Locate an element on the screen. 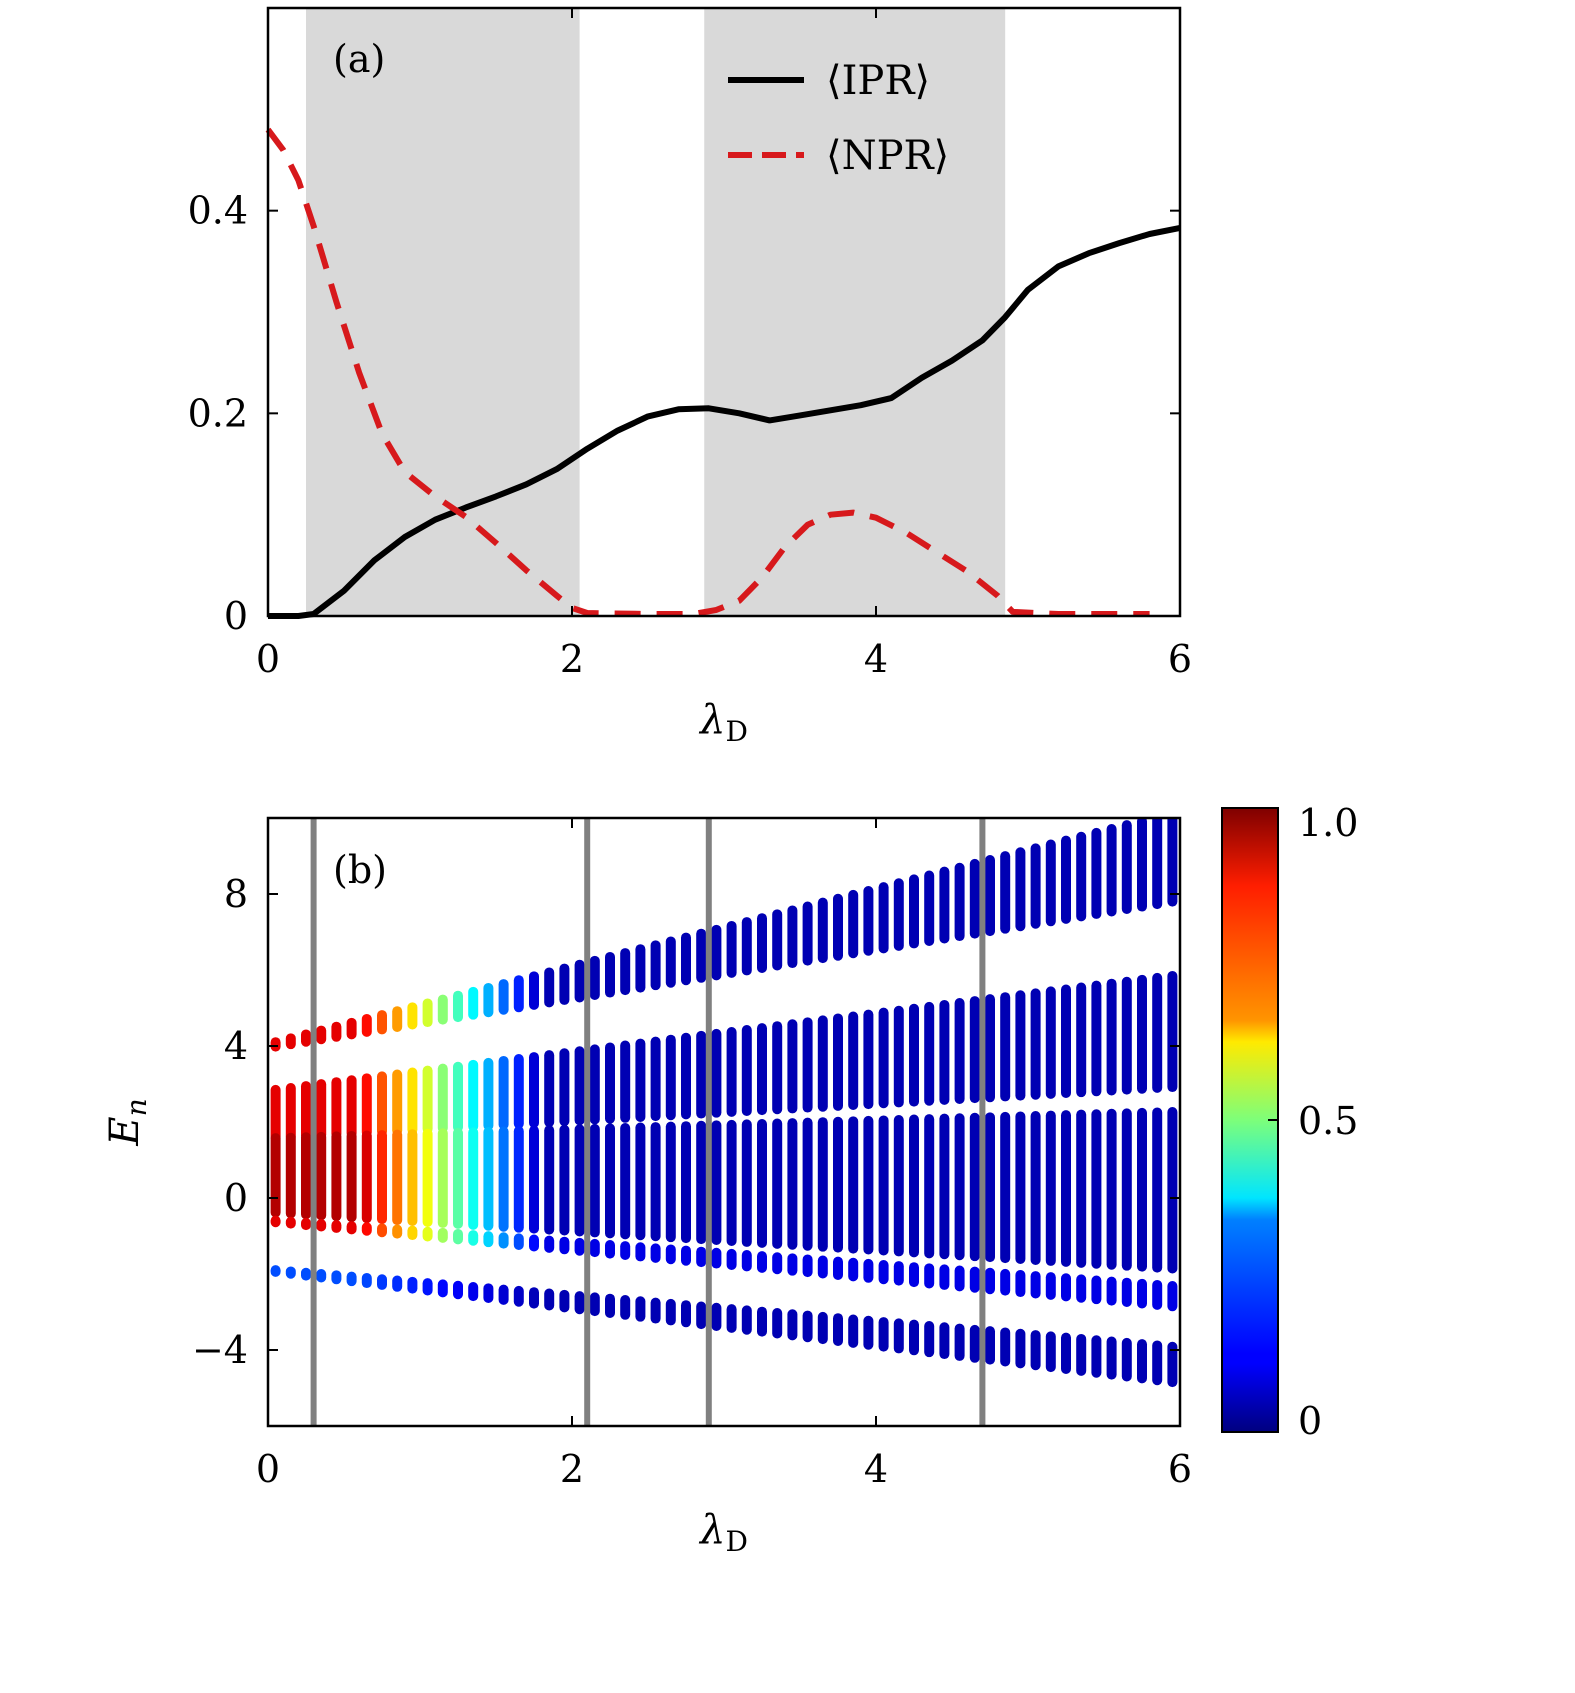 The width and height of the screenshot is (1575, 1693). y-tick-label: 8 is located at coordinates (236, 894).